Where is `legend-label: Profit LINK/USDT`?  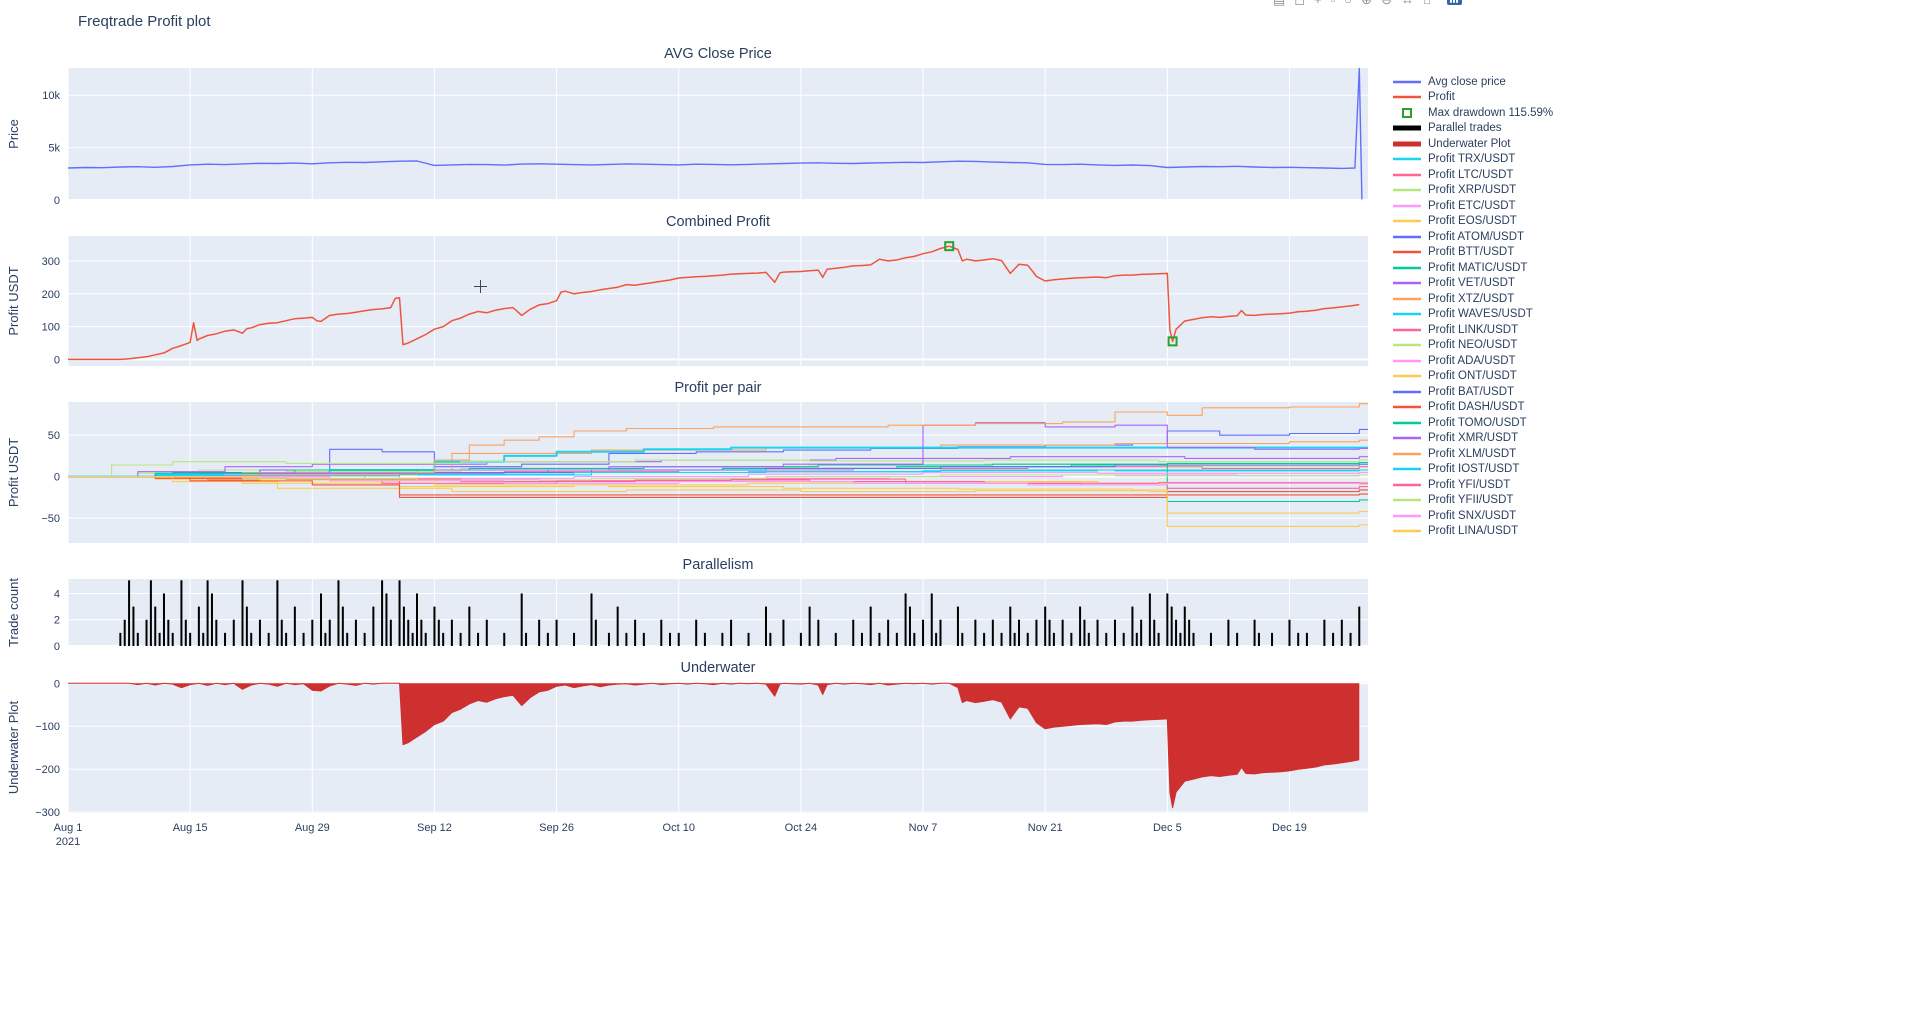 legend-label: Profit LINK/USDT is located at coordinates (1473, 329).